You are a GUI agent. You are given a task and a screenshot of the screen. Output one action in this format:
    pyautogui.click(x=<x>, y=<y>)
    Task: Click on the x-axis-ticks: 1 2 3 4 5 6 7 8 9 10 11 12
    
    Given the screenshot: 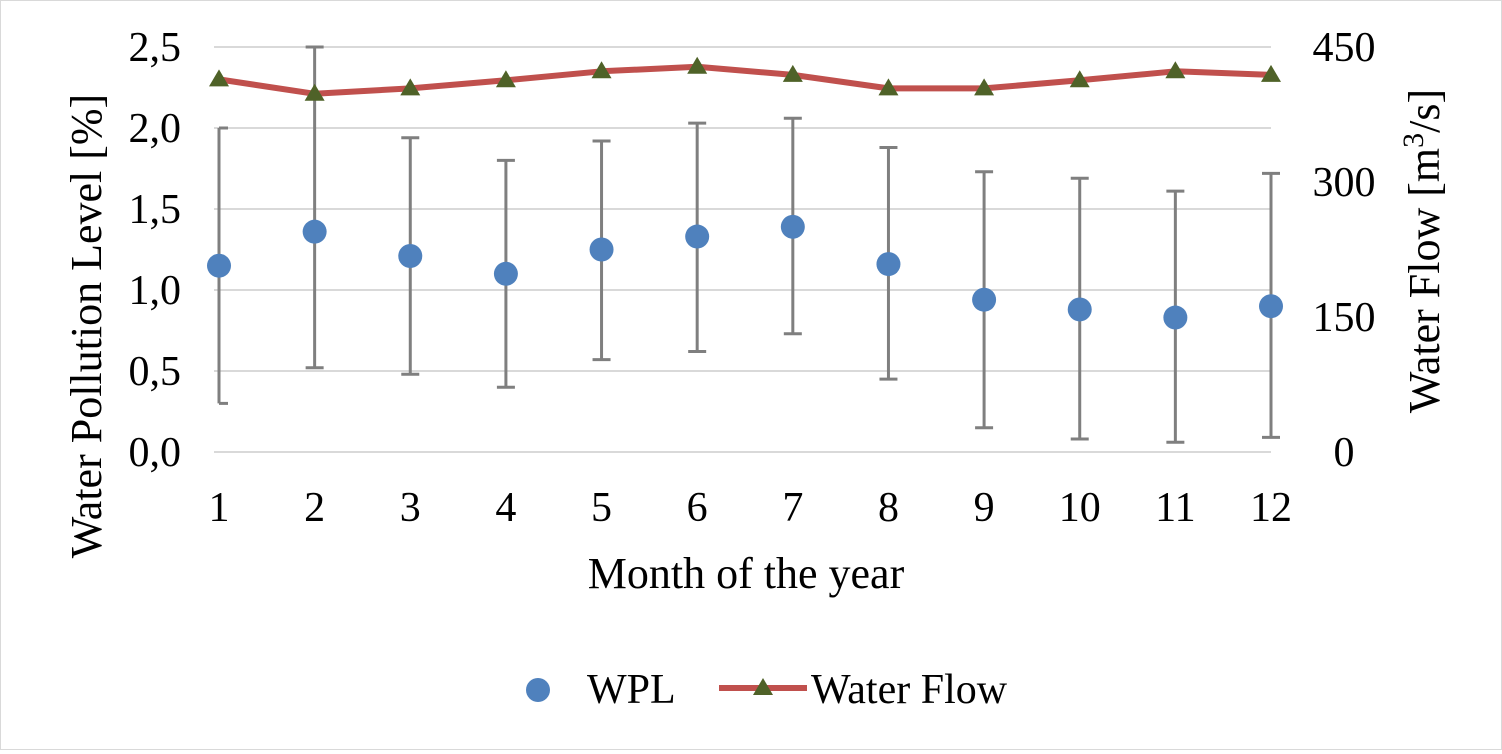 What is the action you would take?
    pyautogui.click(x=751, y=508)
    